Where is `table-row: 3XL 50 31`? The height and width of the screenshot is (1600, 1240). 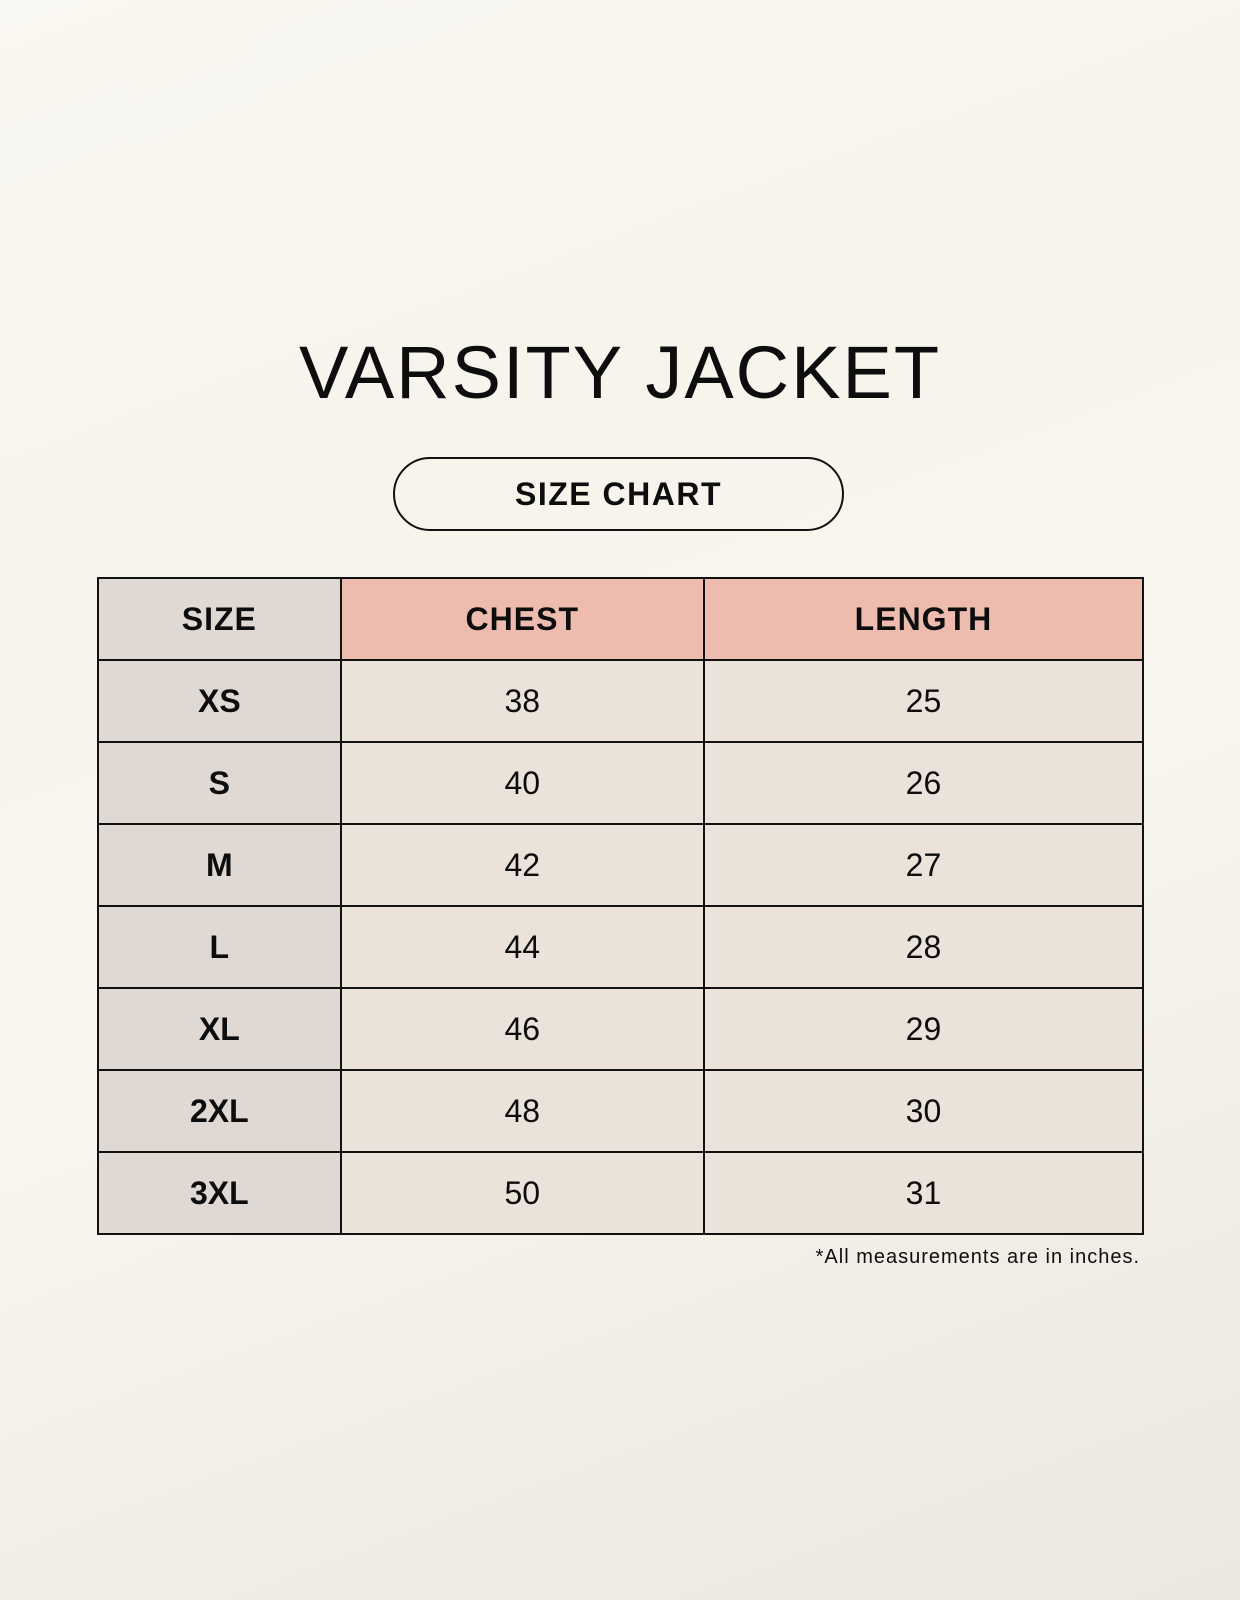
table-row: 3XL 50 31 is located at coordinates (621, 1193).